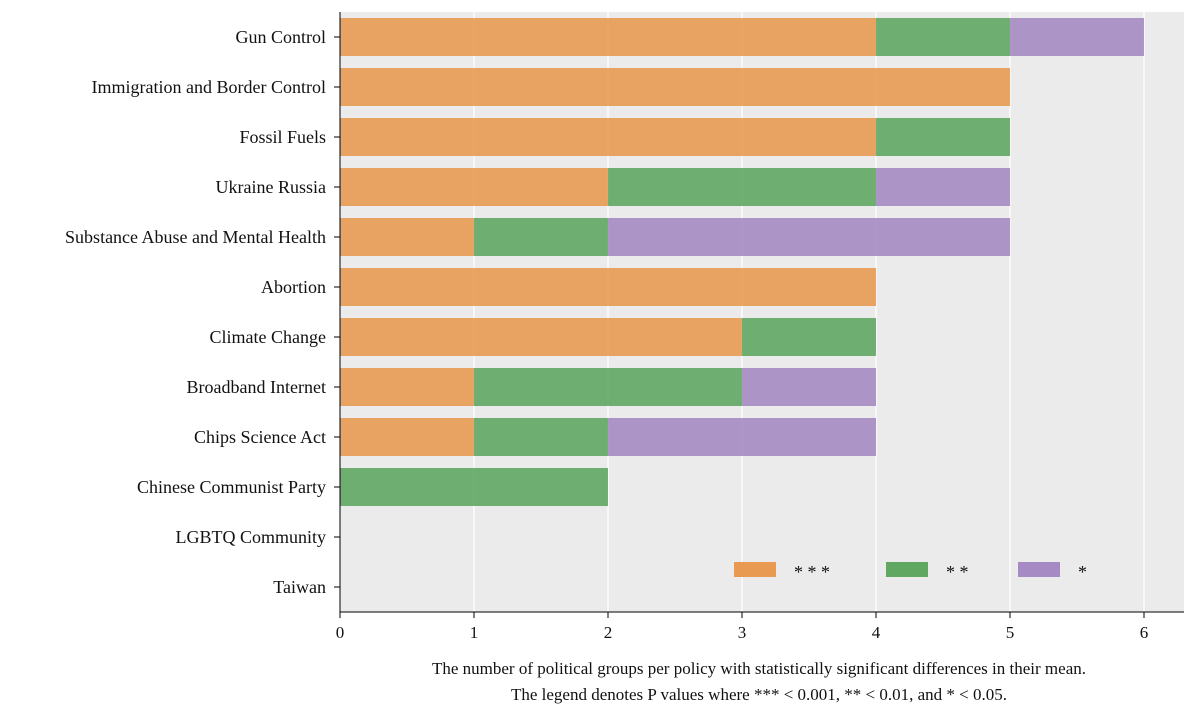 Image resolution: width=1184 pixels, height=713 pixels. Describe the element at coordinates (876, 632) in the screenshot. I see `x-tick-label: 4` at that location.